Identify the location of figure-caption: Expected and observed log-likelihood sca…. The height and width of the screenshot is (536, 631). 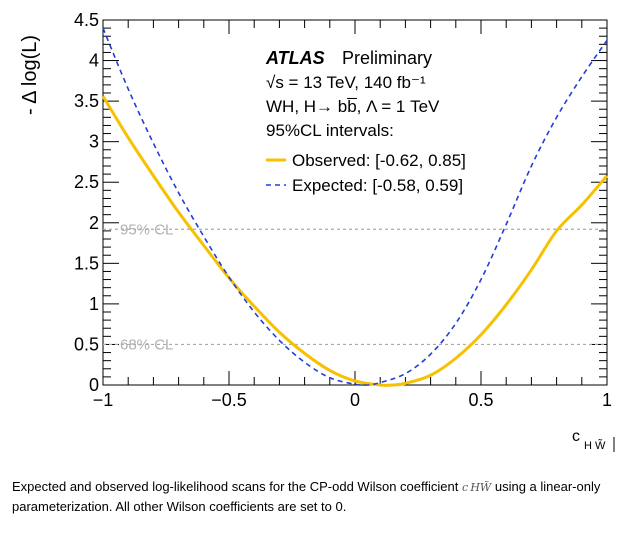
(314, 496).